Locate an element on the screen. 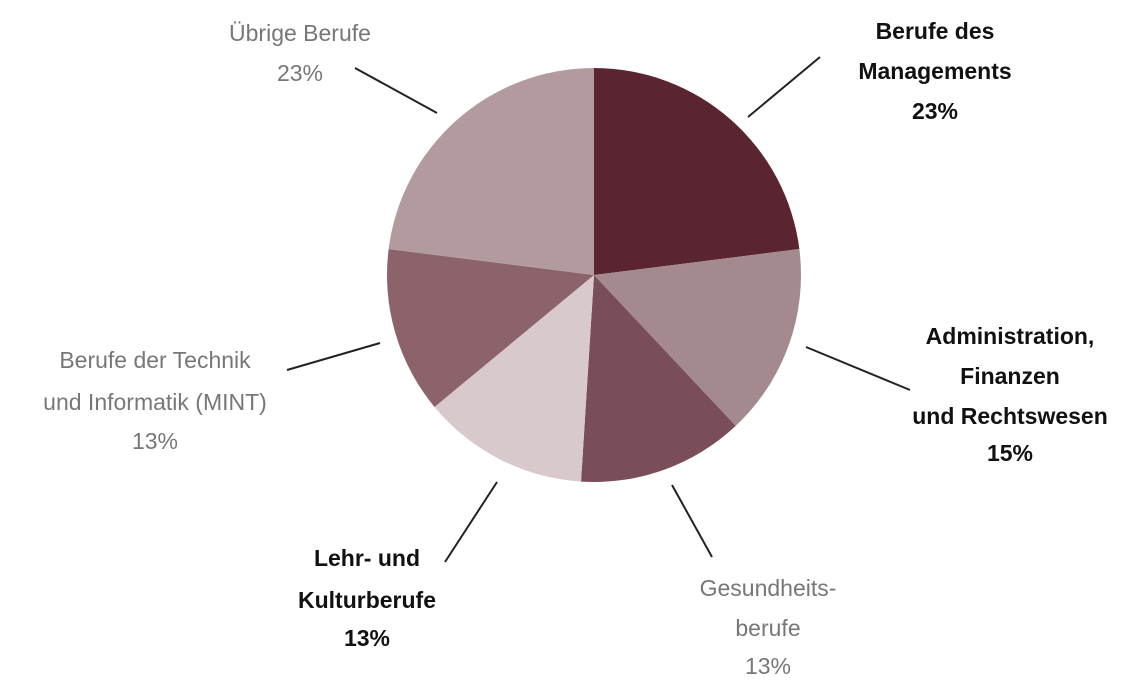 Image resolution: width=1125 pixels, height=681 pixels. label-line: und Rechtswesen is located at coordinates (1010, 416).